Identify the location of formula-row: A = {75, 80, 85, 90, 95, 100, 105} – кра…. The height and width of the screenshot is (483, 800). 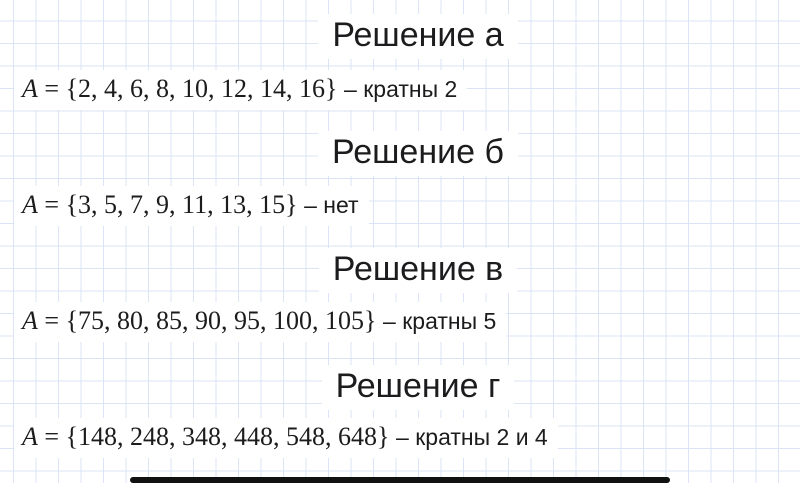
(260, 322).